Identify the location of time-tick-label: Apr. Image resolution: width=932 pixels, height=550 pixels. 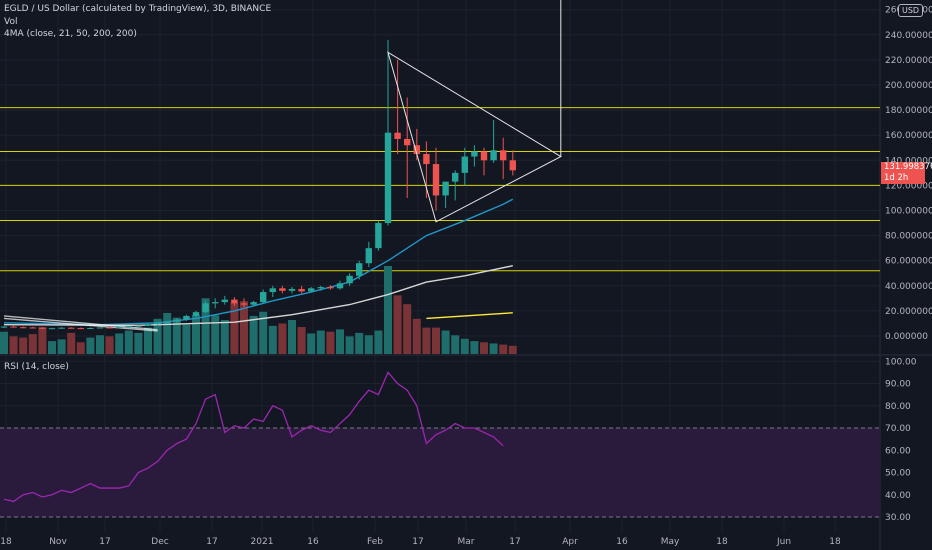
(570, 542).